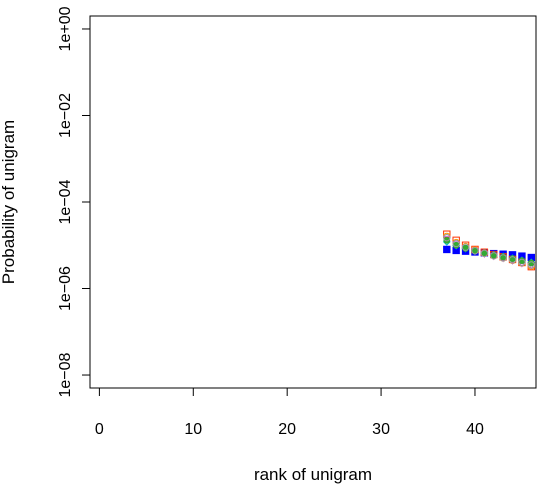  What do you see at coordinates (65, 201) in the screenshot?
I see `y-tick-label: 1e−04` at bounding box center [65, 201].